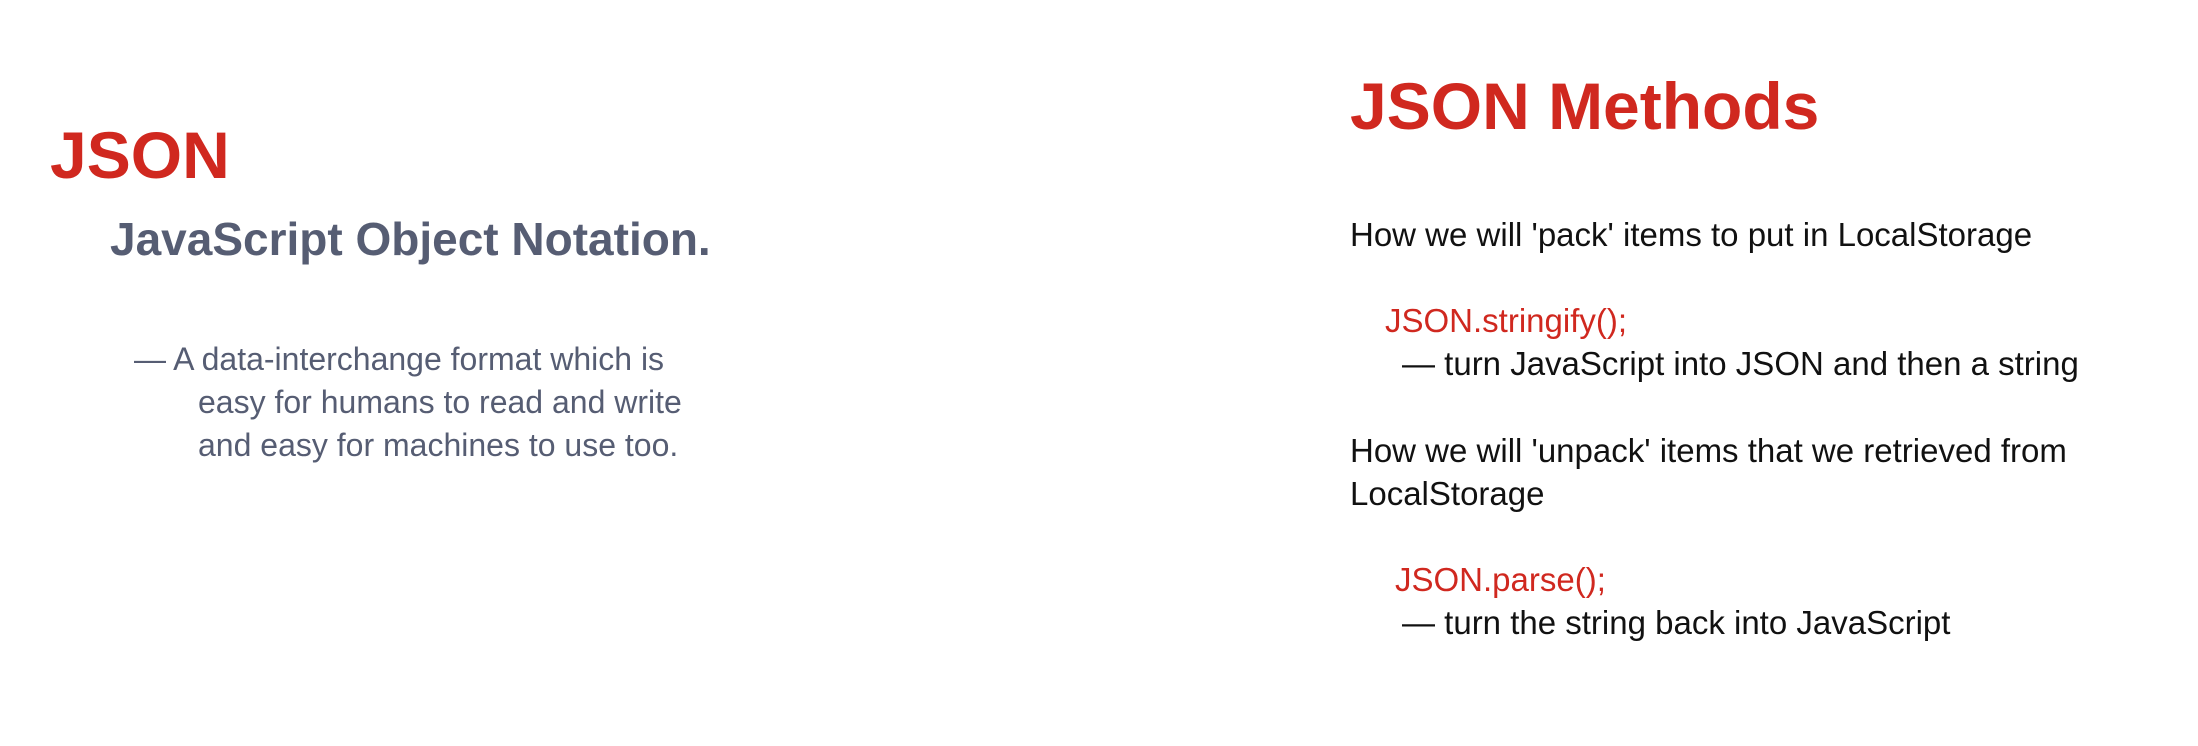 The width and height of the screenshot is (2198, 746). I want to click on json-title: JSON, so click(140, 155).